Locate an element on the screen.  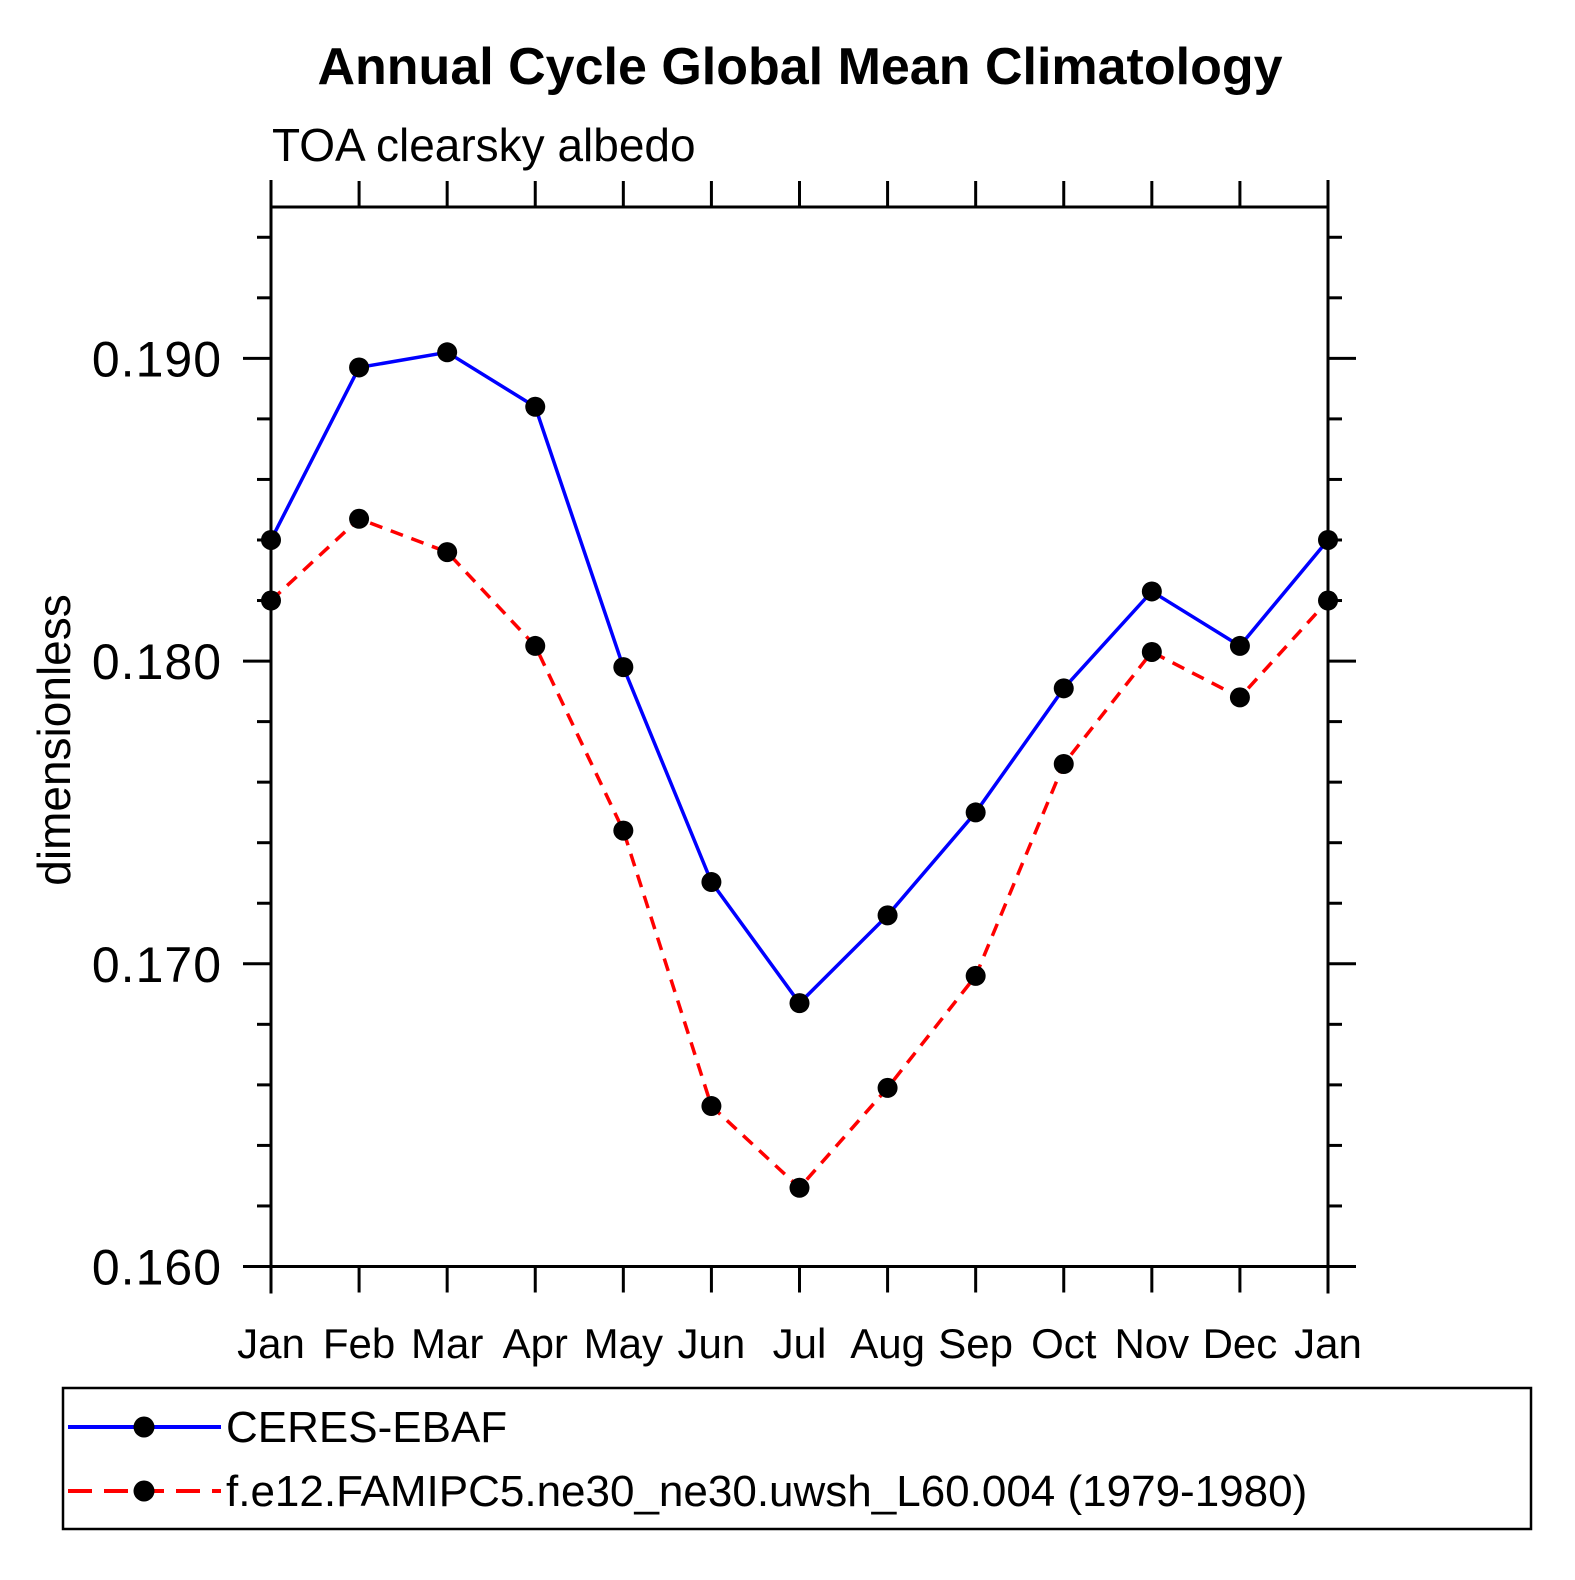
x-axis-tick-label: Mar is located at coordinates (447, 1343).